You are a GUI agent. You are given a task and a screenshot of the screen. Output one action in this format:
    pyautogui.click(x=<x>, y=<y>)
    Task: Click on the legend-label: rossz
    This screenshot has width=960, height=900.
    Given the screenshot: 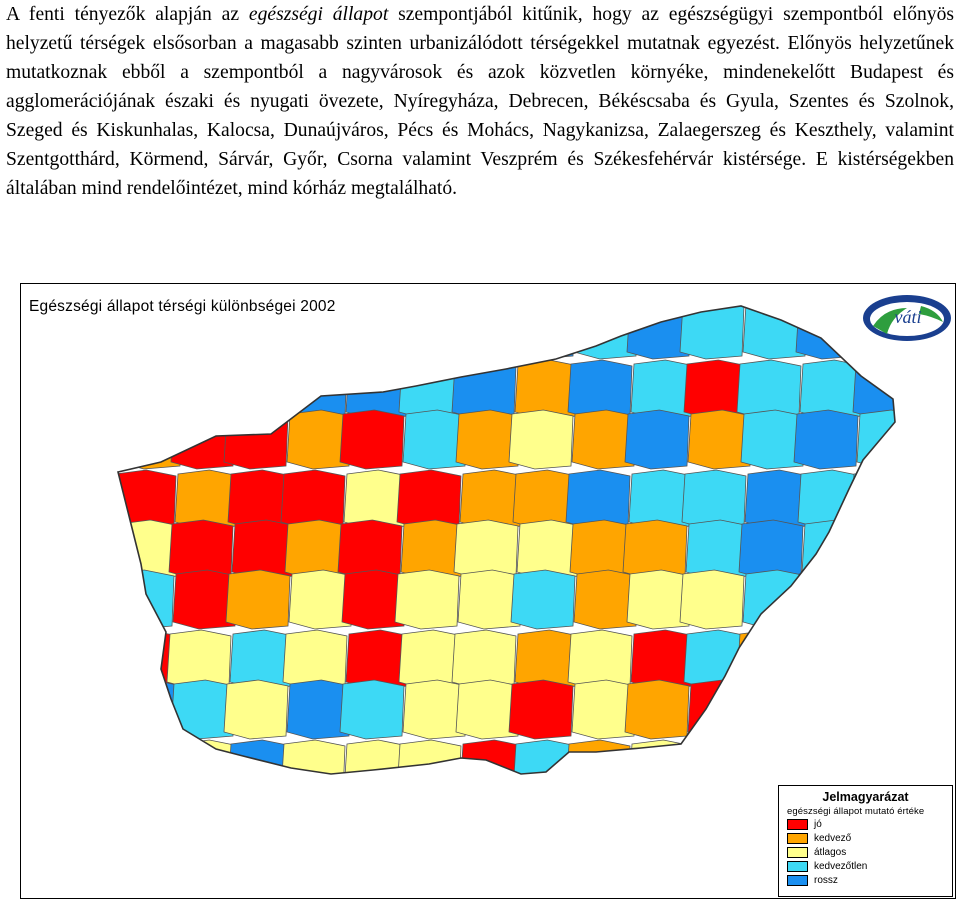 What is the action you would take?
    pyautogui.click(x=826, y=880)
    